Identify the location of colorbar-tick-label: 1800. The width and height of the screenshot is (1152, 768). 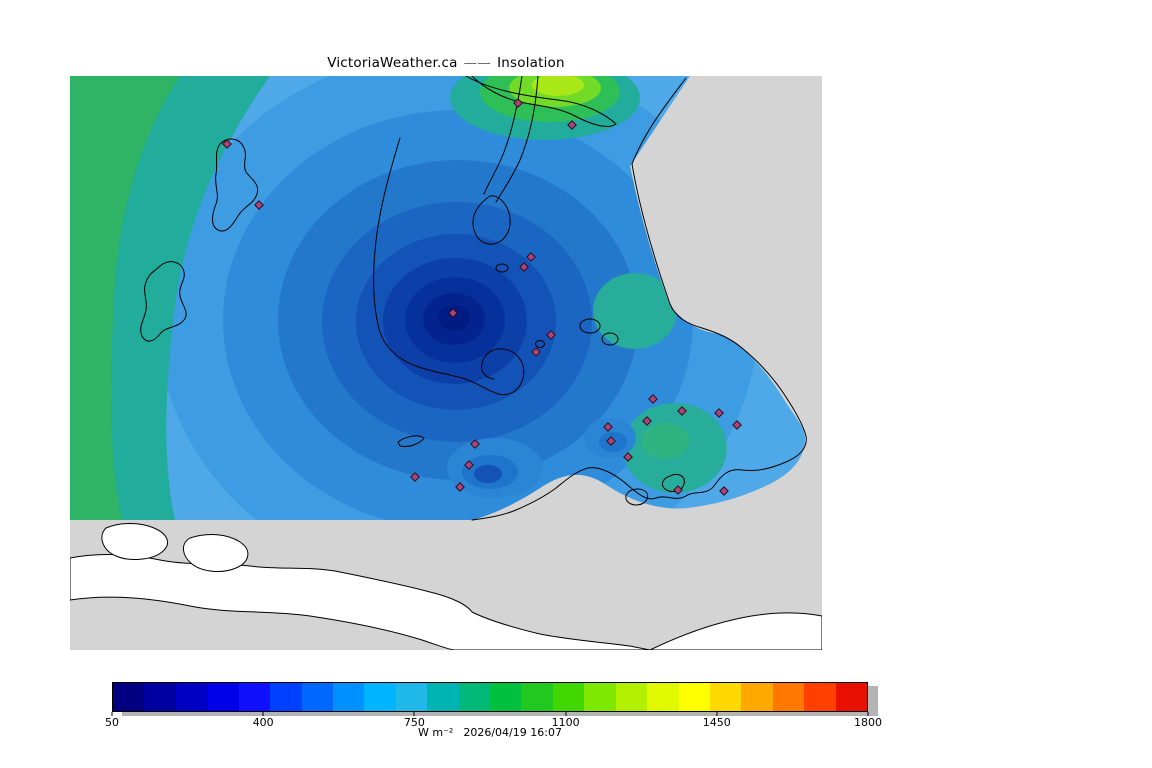
(868, 722).